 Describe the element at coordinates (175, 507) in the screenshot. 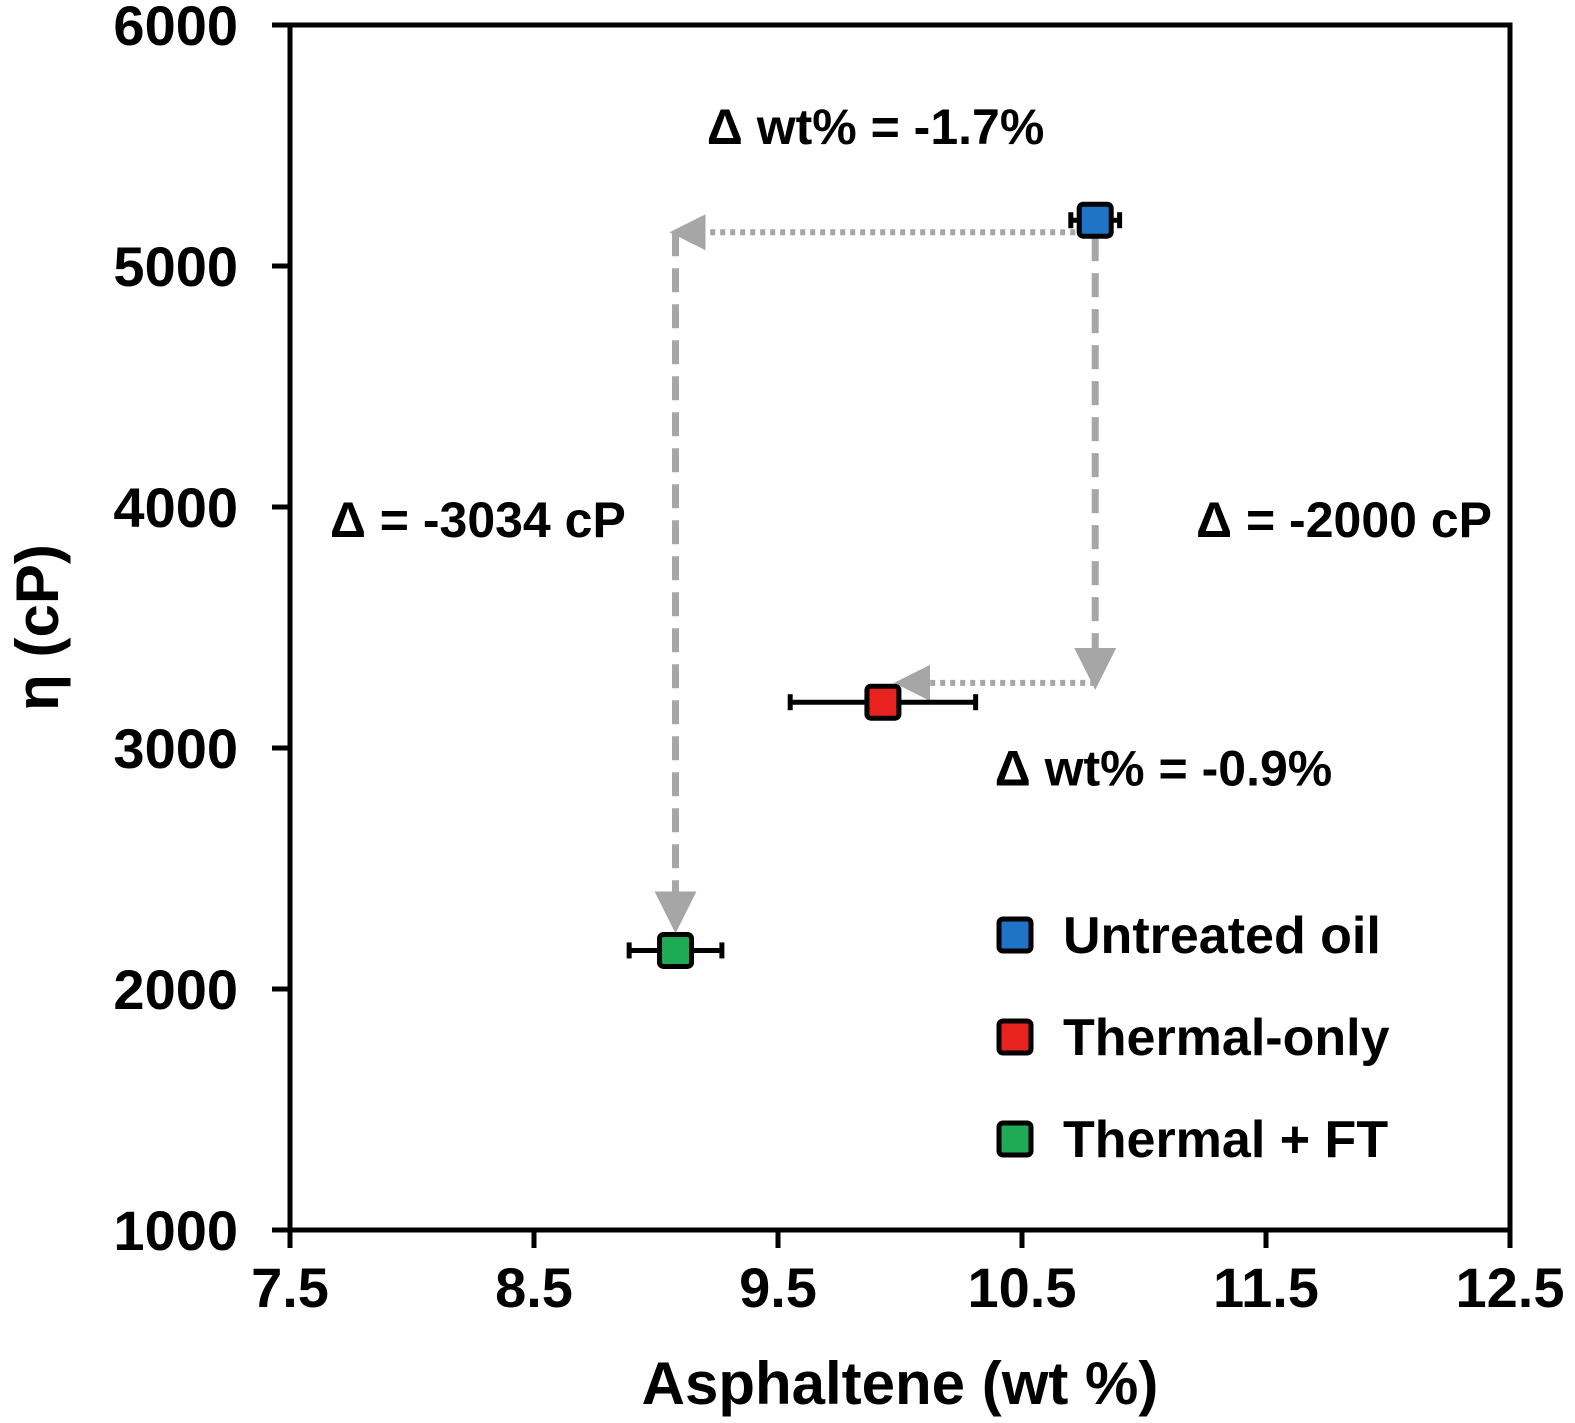

I see `y-tick-label: 4000` at that location.